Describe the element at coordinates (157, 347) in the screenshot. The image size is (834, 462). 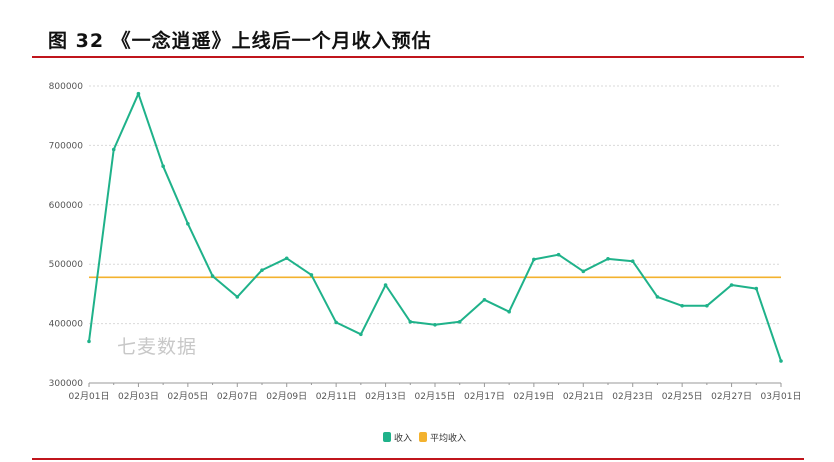
I see `watermark-text: 七麦数据` at that location.